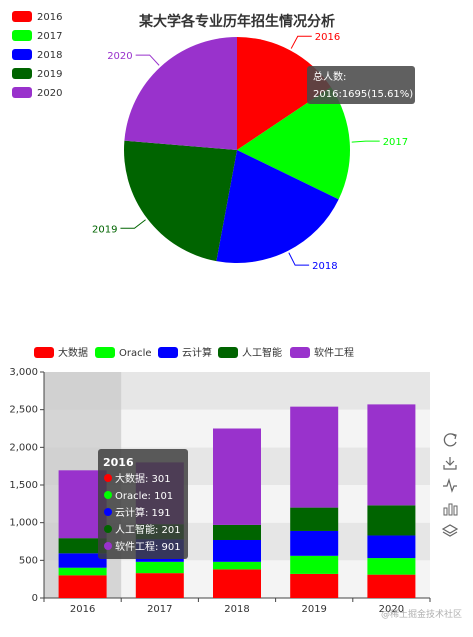 This screenshot has width=473, height=637. What do you see at coordinates (22, 35) in the screenshot?
I see `pie-legend-swatch-2017` at bounding box center [22, 35].